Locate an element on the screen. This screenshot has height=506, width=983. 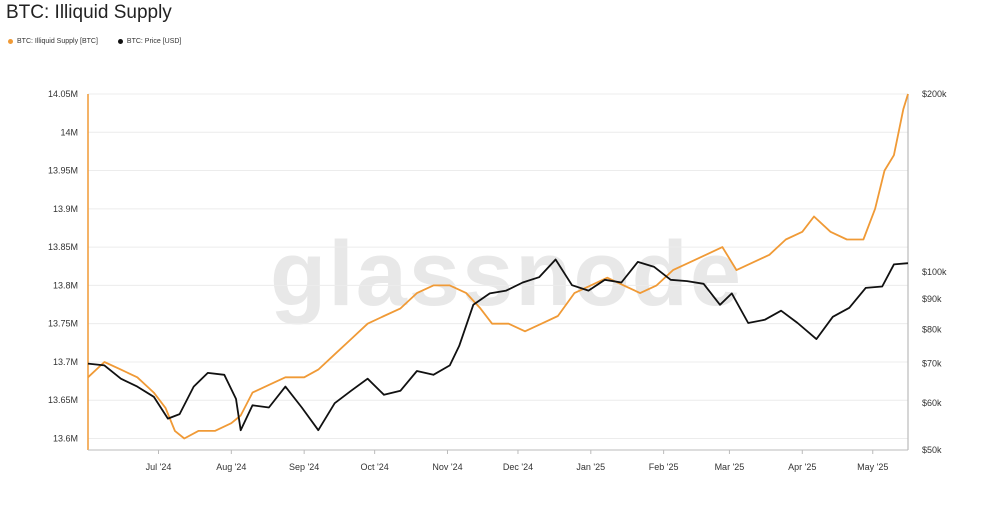
right-tick-label: $90k is located at coordinates (932, 299).